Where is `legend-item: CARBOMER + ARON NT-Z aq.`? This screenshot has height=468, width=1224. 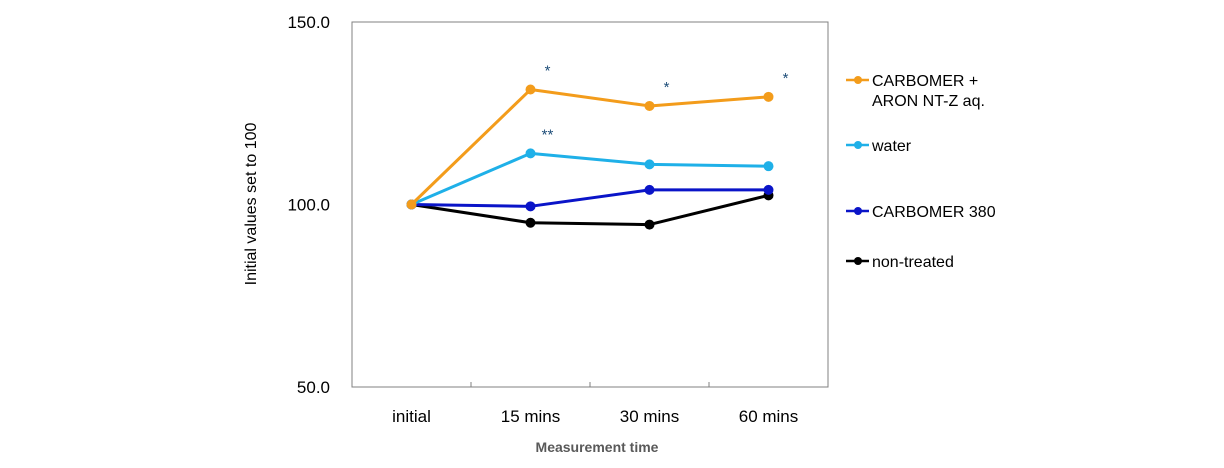
legend-item: CARBOMER + ARON NT-Z aq. is located at coordinates (915, 91).